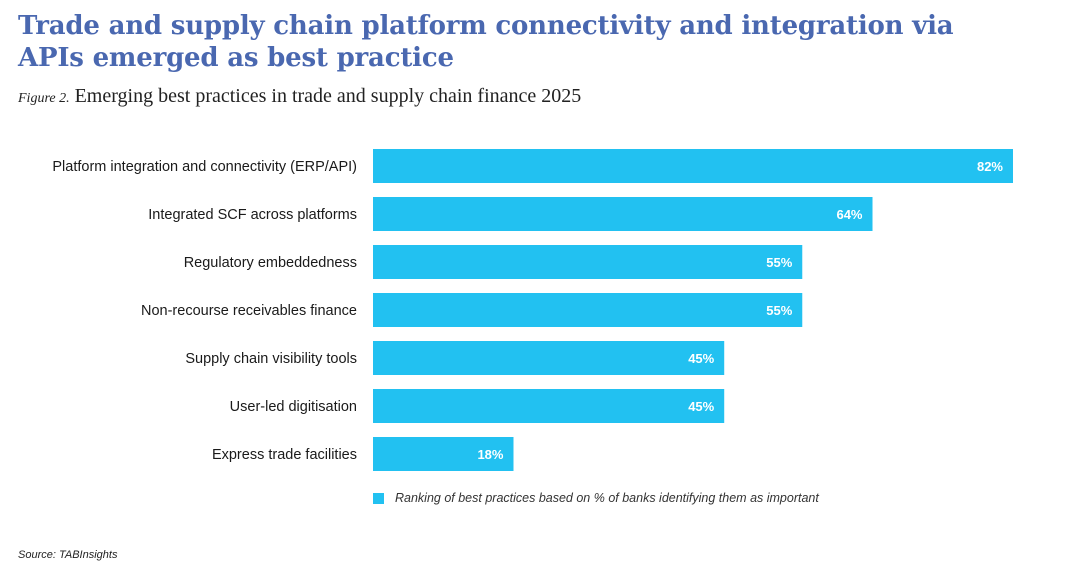 The height and width of the screenshot is (578, 1080). What do you see at coordinates (270, 263) in the screenshot?
I see `category-label: Regulatory embeddedness` at bounding box center [270, 263].